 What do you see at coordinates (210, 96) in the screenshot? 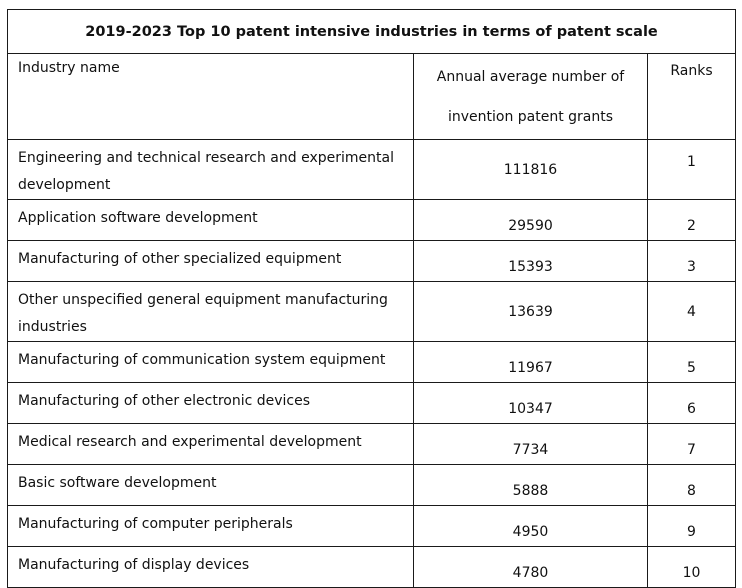
I see `header-industry-name: Industry name` at bounding box center [210, 96].